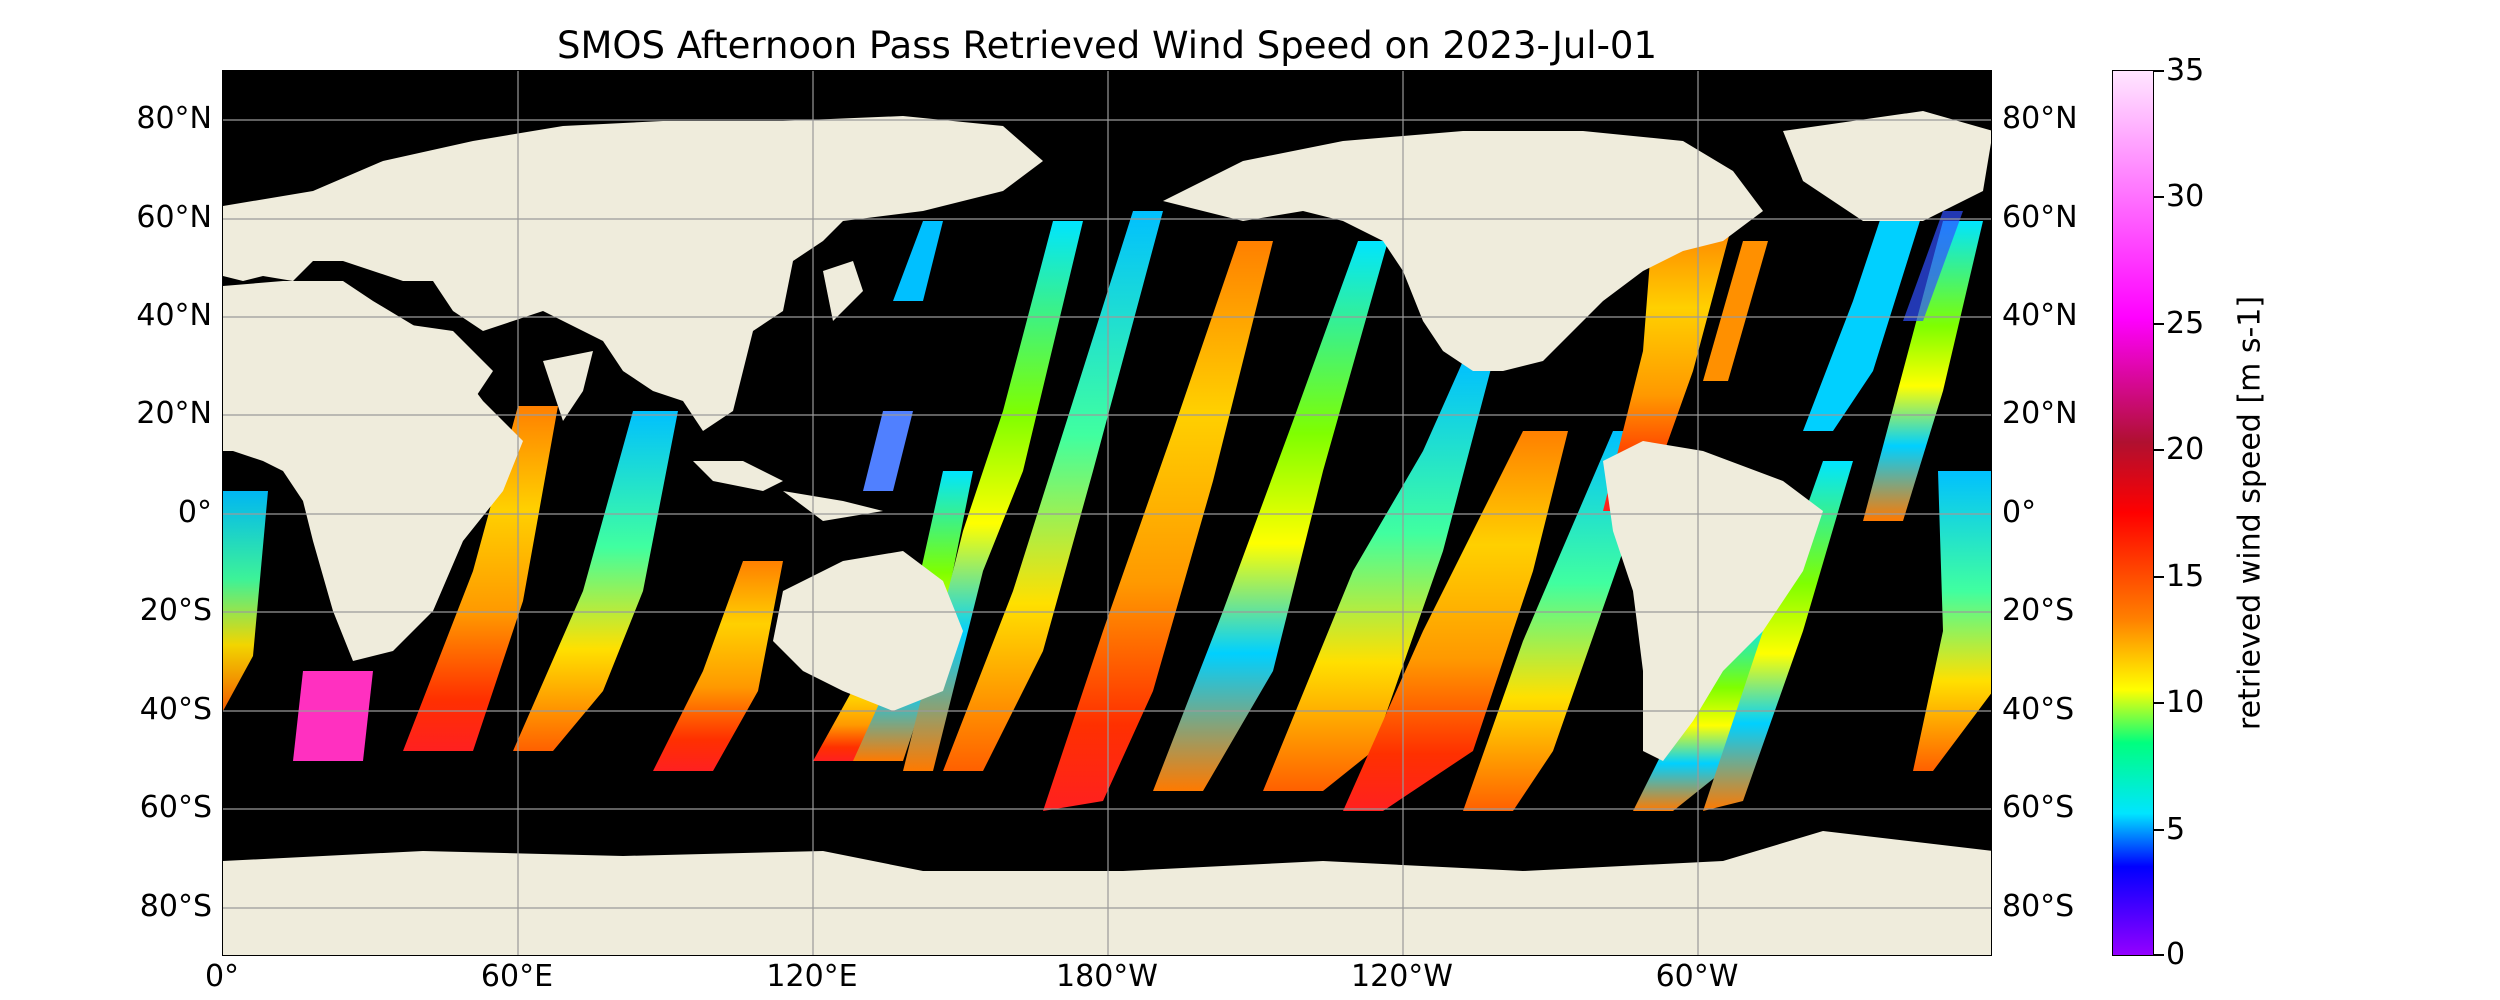 The image size is (2500, 1000). I want to click on lat-label-right: 40°S, so click(2038, 709).